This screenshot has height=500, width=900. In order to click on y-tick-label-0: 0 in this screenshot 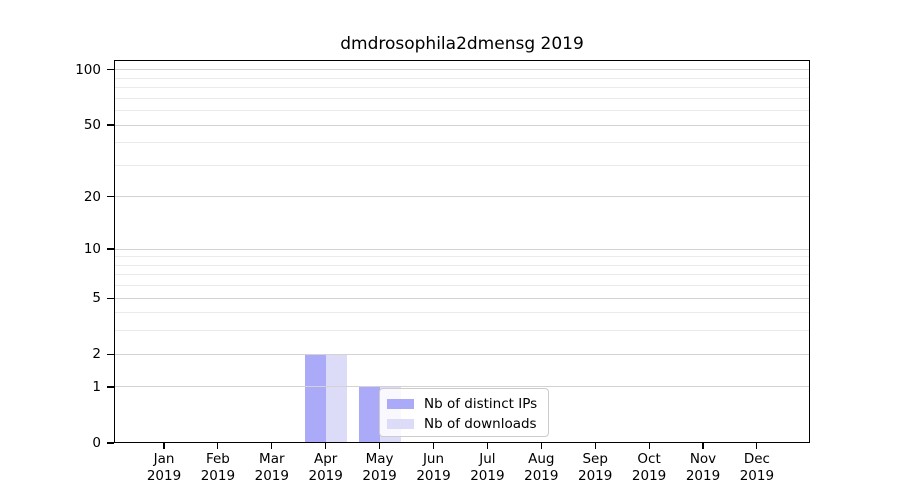, I will do `click(96, 443)`.